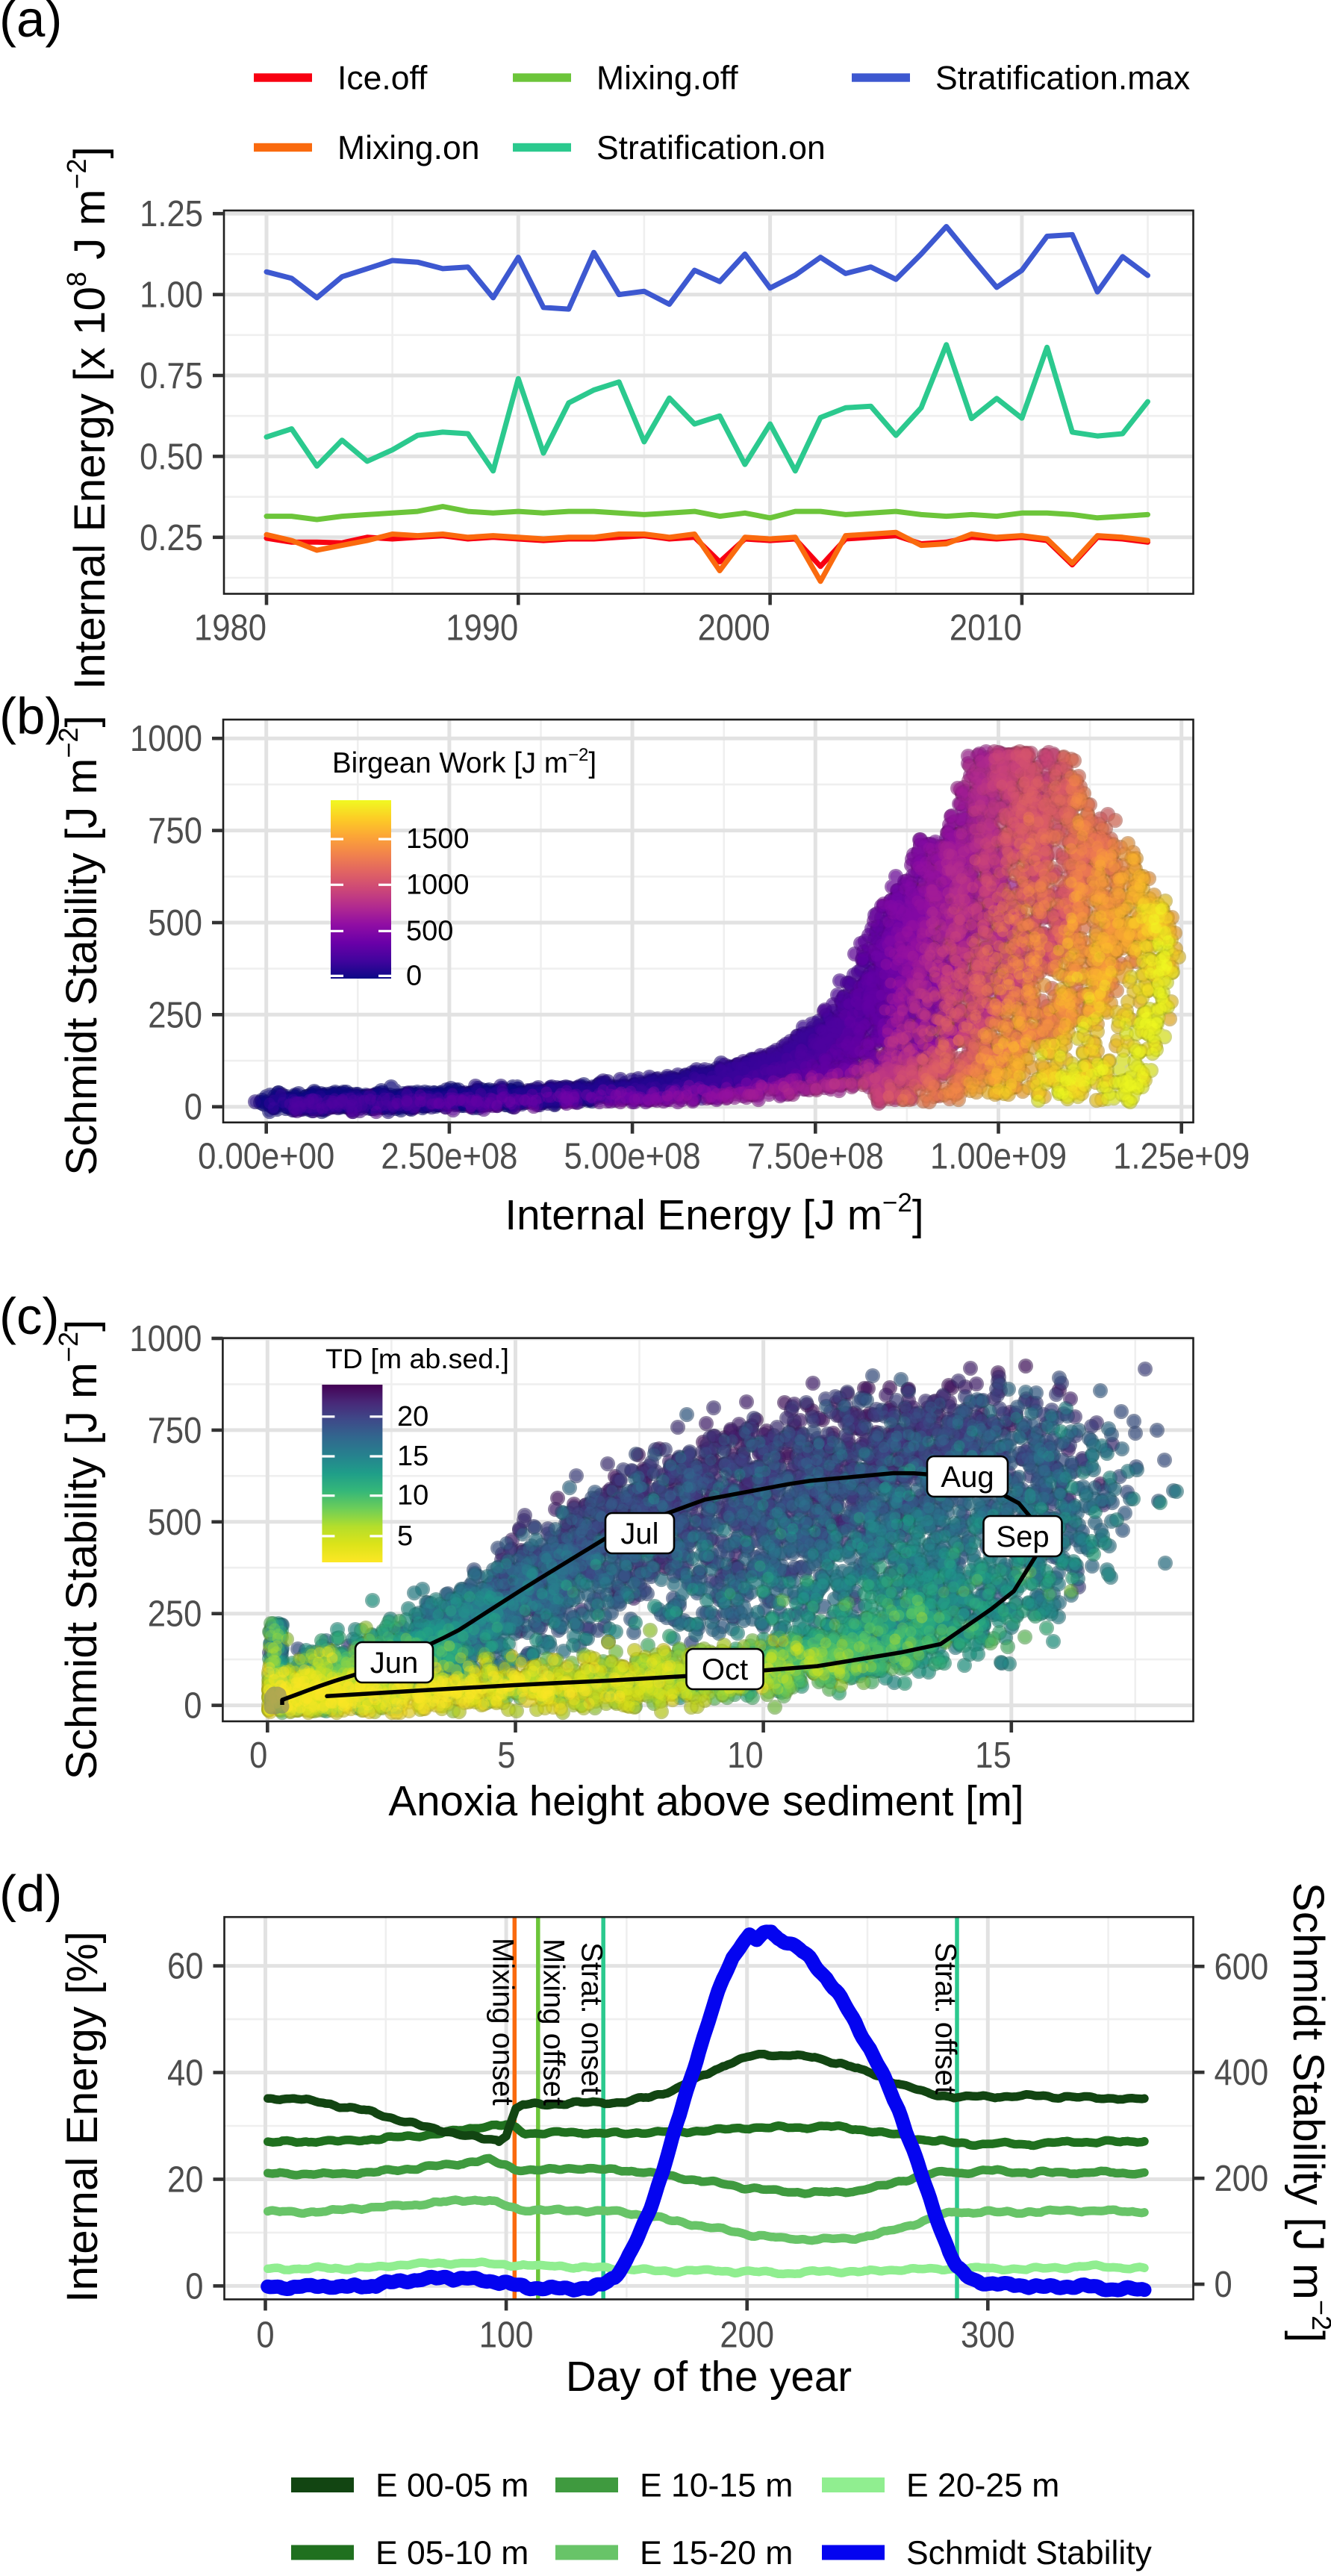 Image resolution: width=1331 pixels, height=2576 pixels. I want to click on svg-text: Ice.off, so click(382, 78).